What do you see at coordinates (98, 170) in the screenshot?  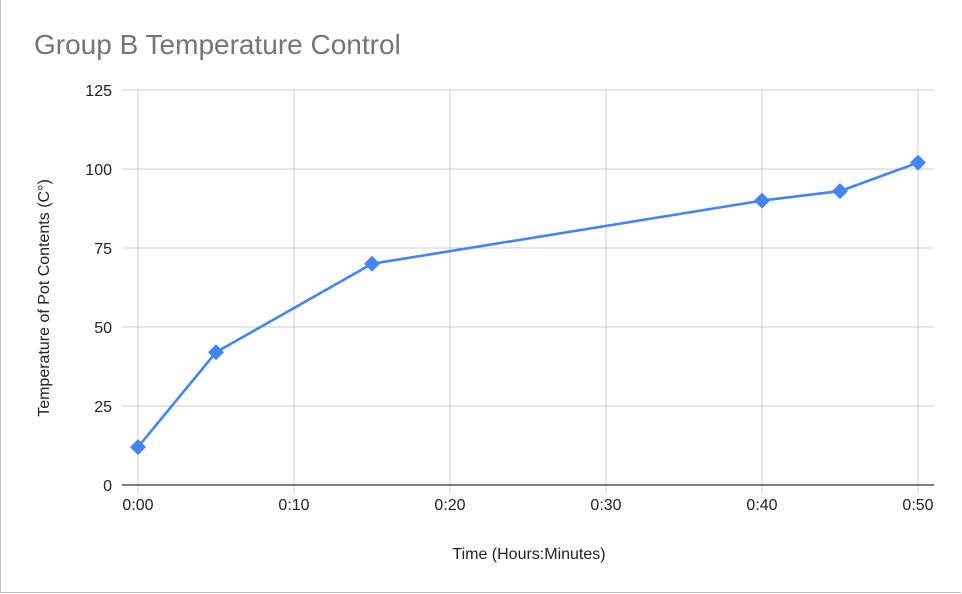 I see `y-tick-label: 100` at bounding box center [98, 170].